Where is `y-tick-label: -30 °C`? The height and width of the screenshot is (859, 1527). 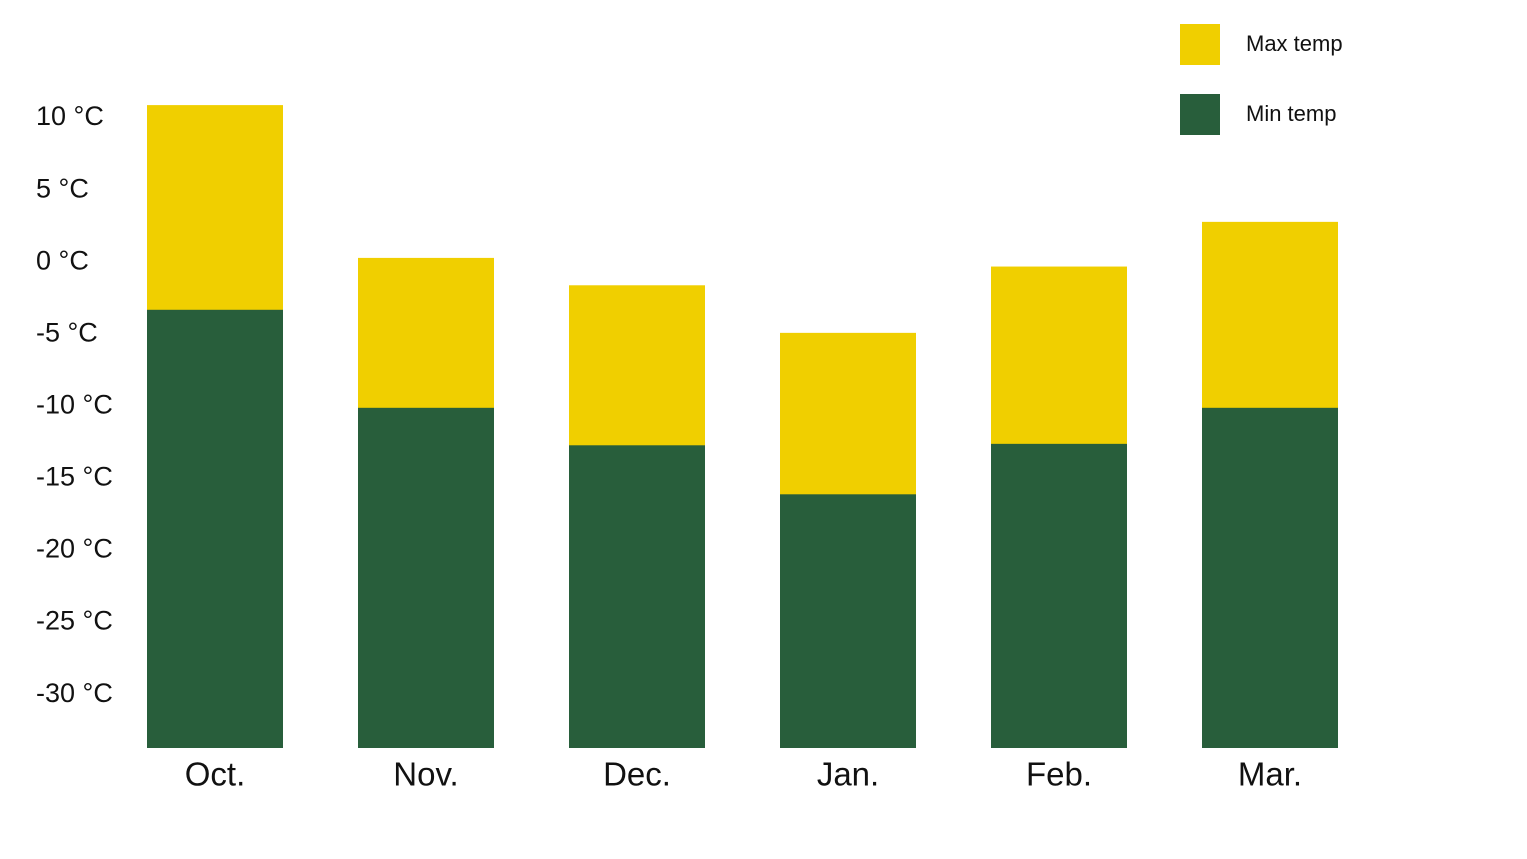
y-tick-label: -30 °C is located at coordinates (74, 693).